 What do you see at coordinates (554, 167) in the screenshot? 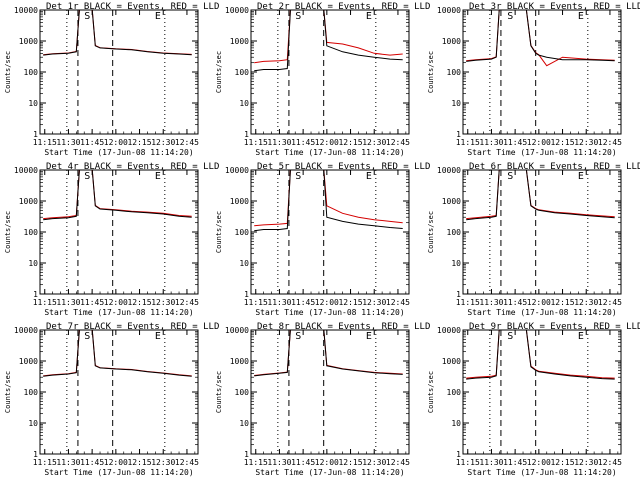
I see `panel-title: Det 6r BLACK = Events, RED = LLD` at bounding box center [554, 167].